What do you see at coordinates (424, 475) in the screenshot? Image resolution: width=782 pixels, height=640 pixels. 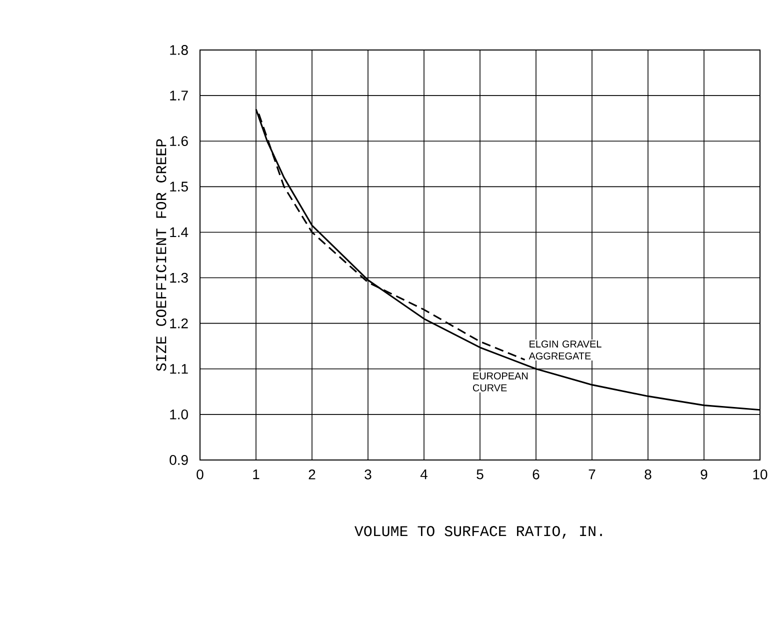 I see `x-tick-label: 4` at bounding box center [424, 475].